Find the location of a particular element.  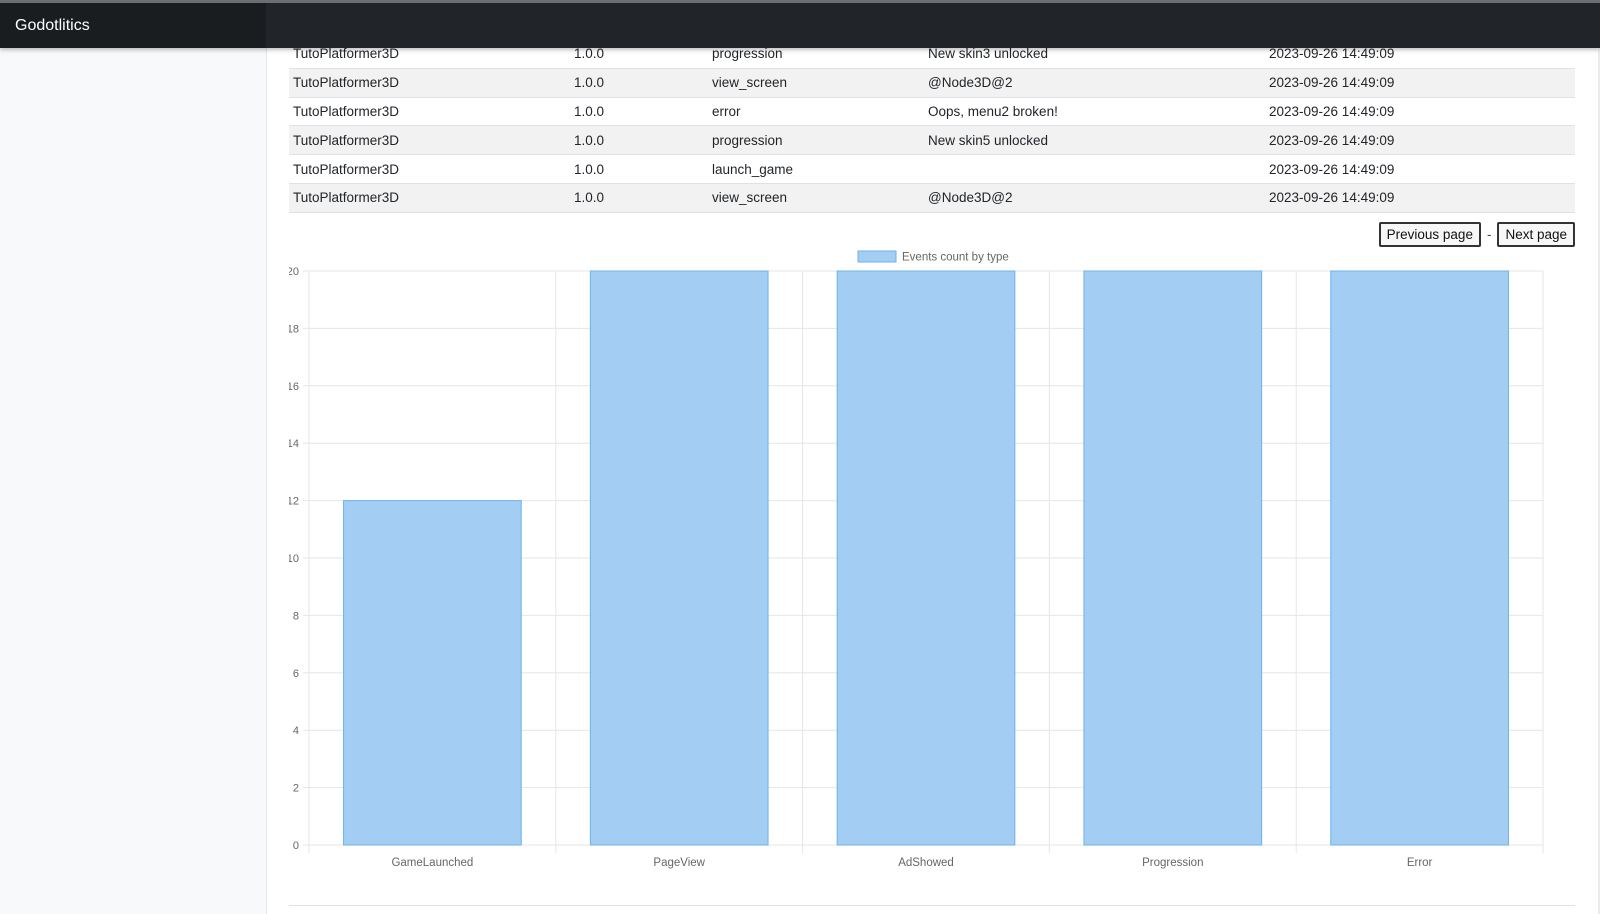

y-tick-label: 10 is located at coordinates (294, 559).